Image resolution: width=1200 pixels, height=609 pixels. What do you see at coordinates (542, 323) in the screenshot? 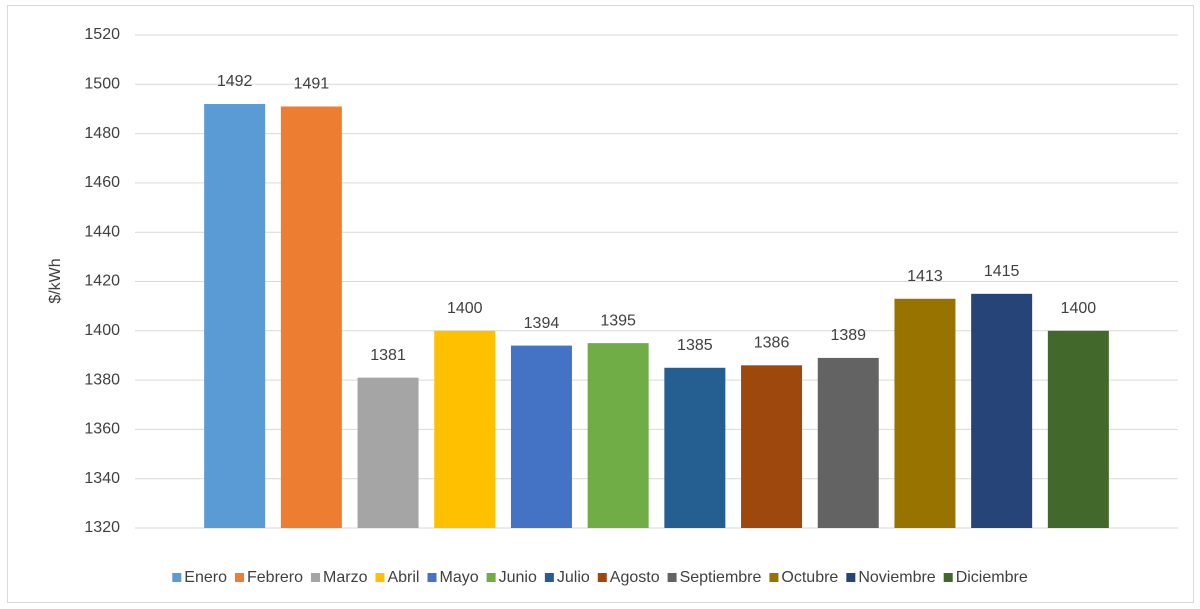
I see `value-label: 1394` at bounding box center [542, 323].